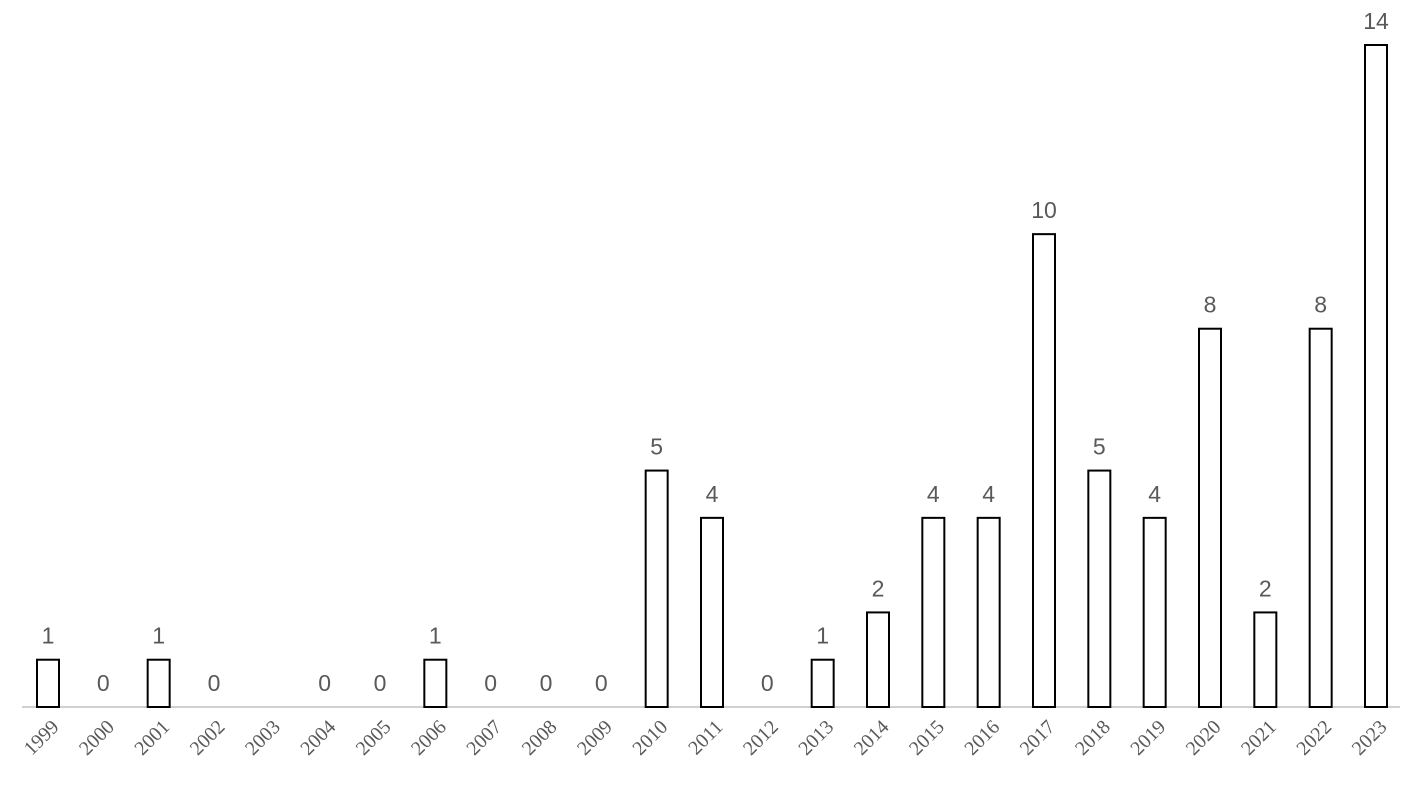 The height and width of the screenshot is (790, 1406). I want to click on x-tick-label: 2011, so click(705, 737).